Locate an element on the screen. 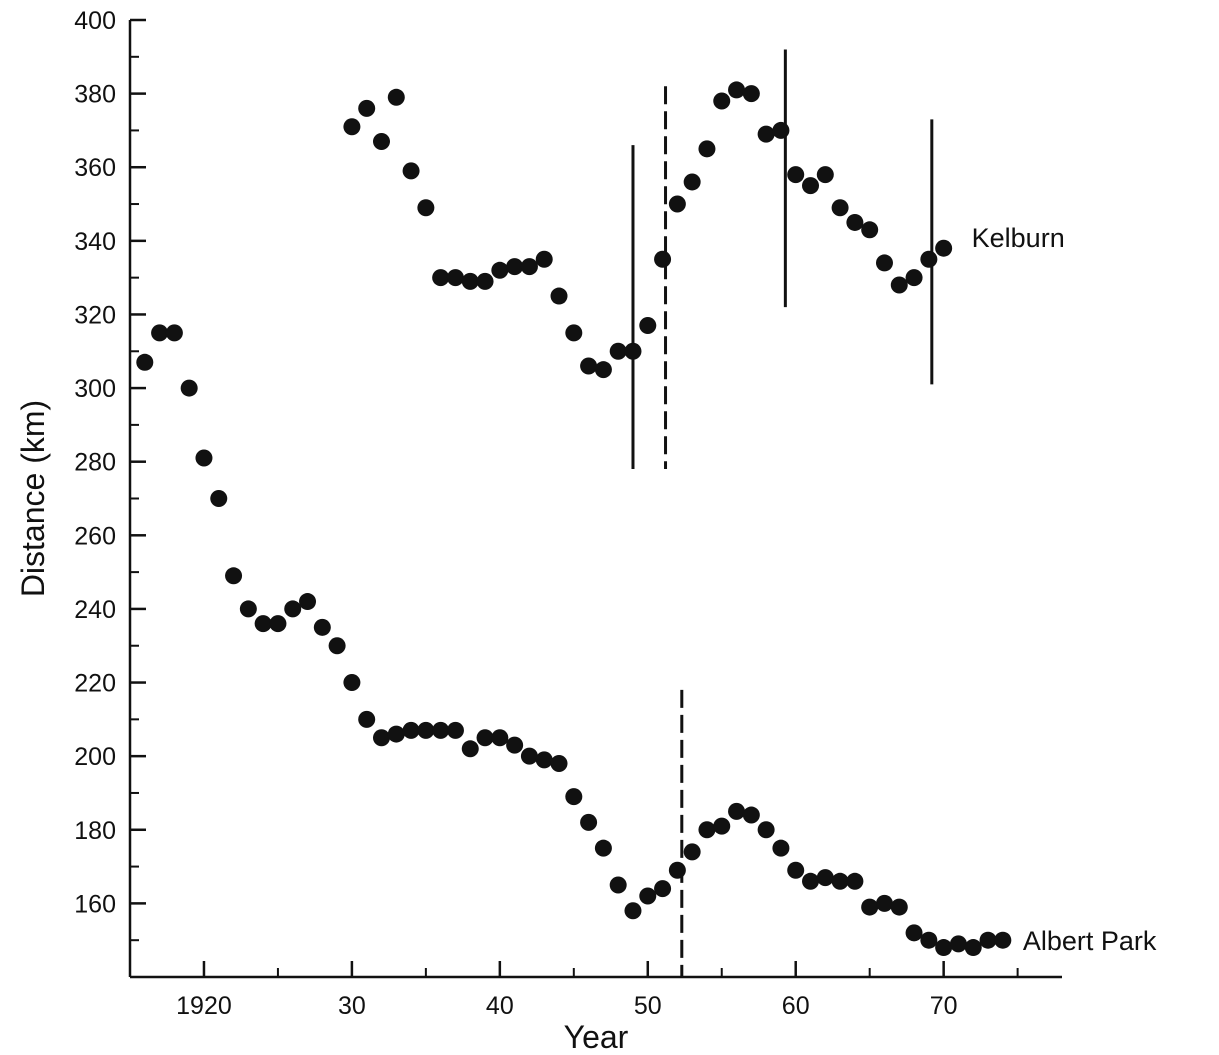  x-tick-label: 30 is located at coordinates (352, 1006).